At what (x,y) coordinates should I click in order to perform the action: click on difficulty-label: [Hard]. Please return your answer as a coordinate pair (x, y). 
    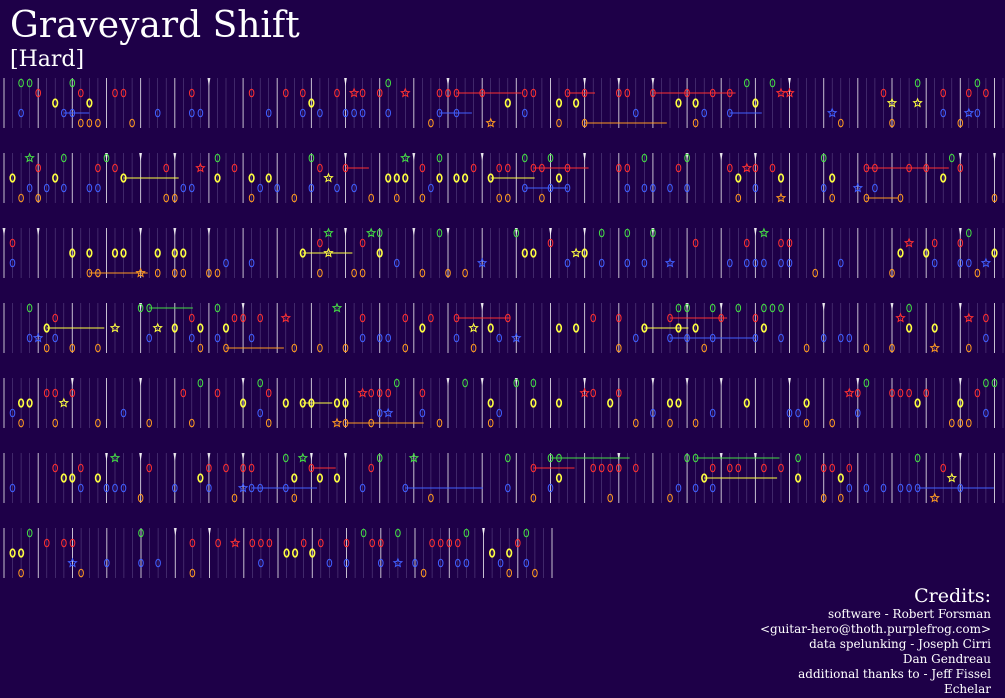
    Looking at the image, I should click on (47, 59).